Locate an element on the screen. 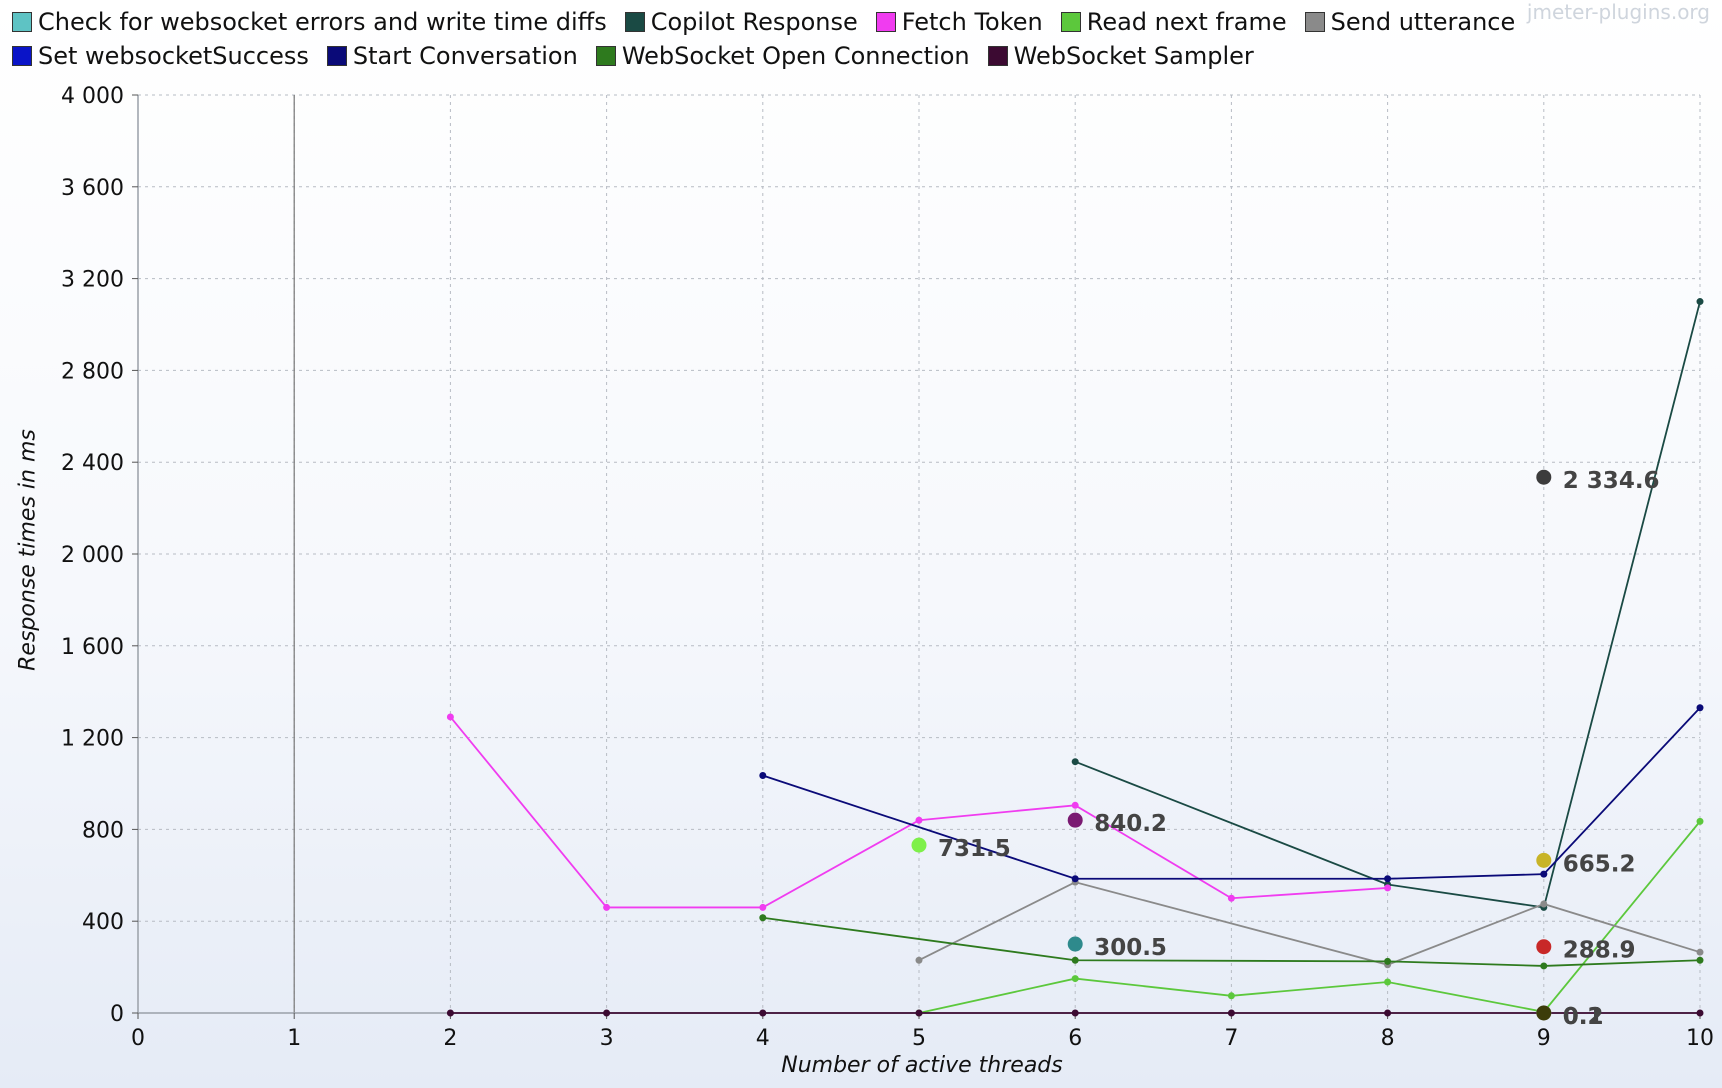  legend-label: Set websocketSuccess is located at coordinates (173, 56).